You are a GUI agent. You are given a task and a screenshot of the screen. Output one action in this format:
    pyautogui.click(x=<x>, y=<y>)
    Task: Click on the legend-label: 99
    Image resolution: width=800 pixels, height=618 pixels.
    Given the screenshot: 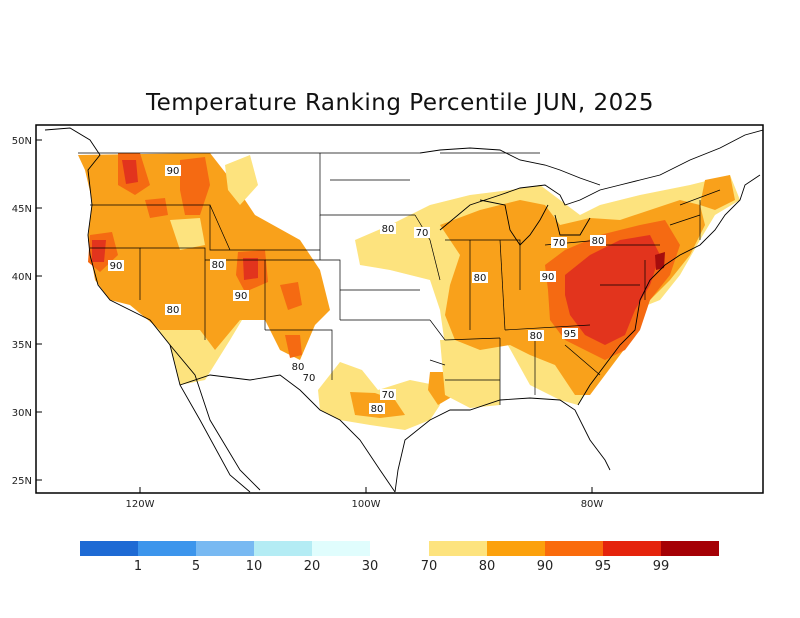 What is the action you would take?
    pyautogui.click(x=661, y=566)
    